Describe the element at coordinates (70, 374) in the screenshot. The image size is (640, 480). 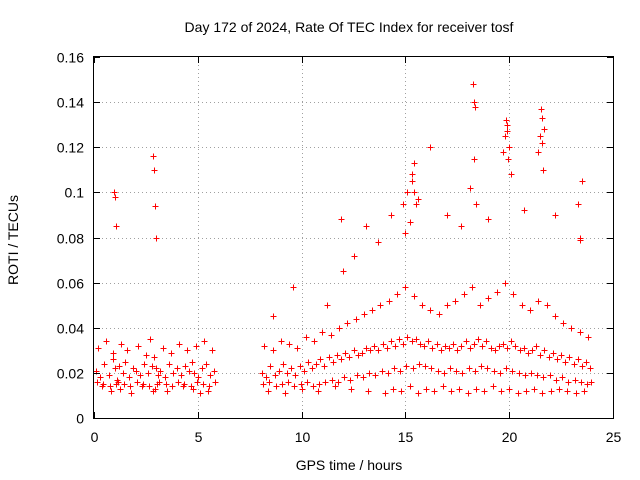
I see `y-tick-label: 0.02` at that location.